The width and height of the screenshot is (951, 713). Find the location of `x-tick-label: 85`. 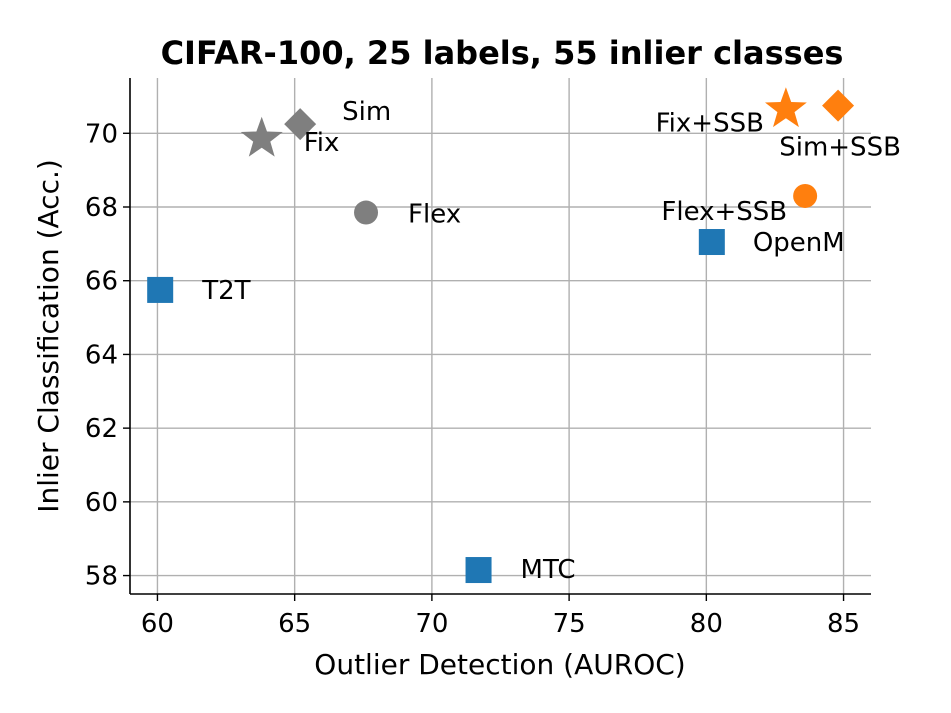

x-tick-label: 85 is located at coordinates (843, 624).